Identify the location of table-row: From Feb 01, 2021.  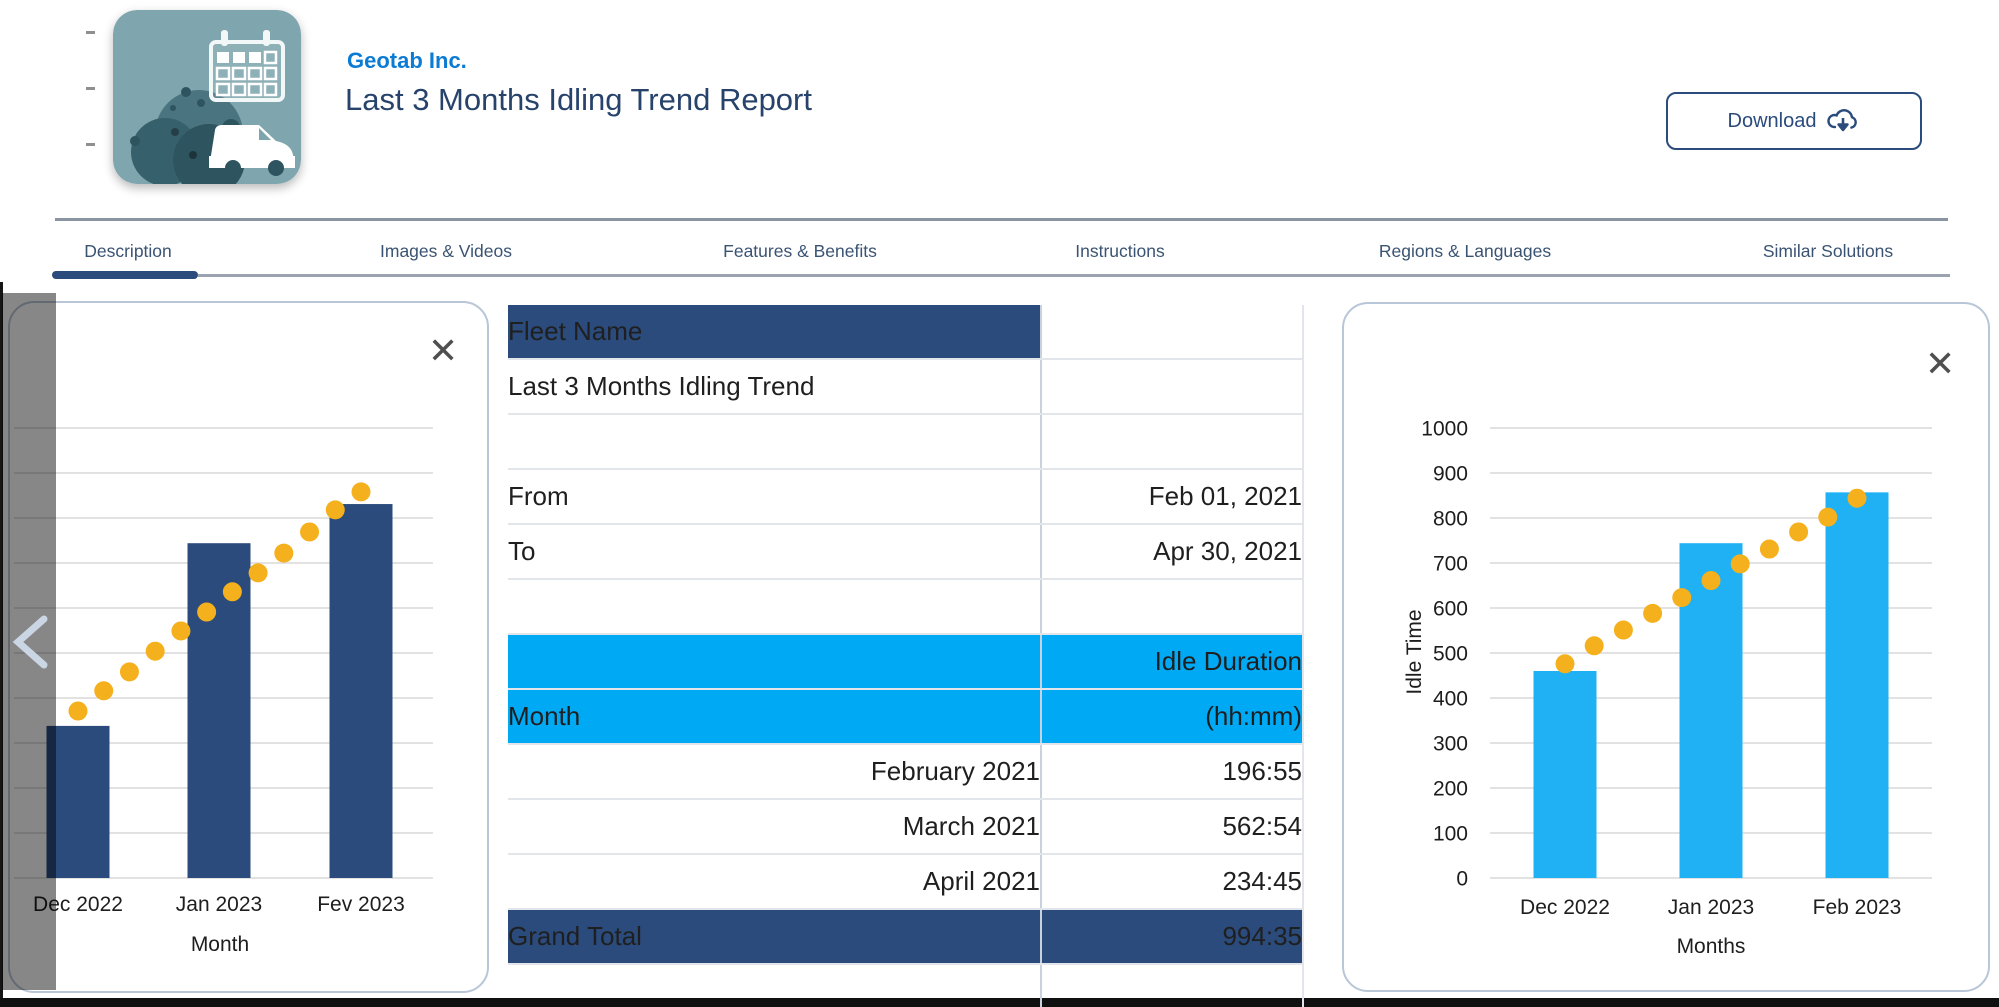
(906, 497).